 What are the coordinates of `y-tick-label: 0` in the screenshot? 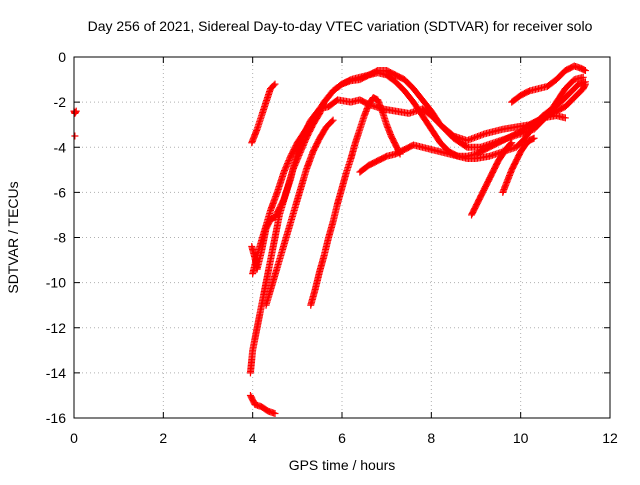 It's located at (62, 57).